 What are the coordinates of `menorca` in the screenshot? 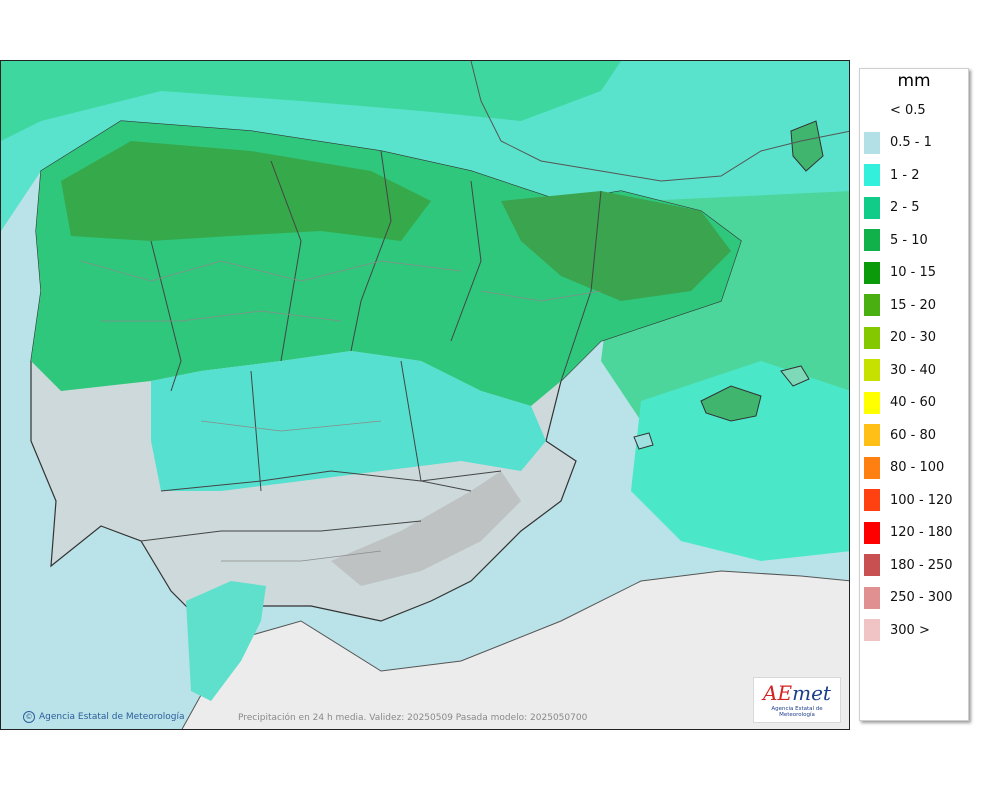 It's located at (795, 376).